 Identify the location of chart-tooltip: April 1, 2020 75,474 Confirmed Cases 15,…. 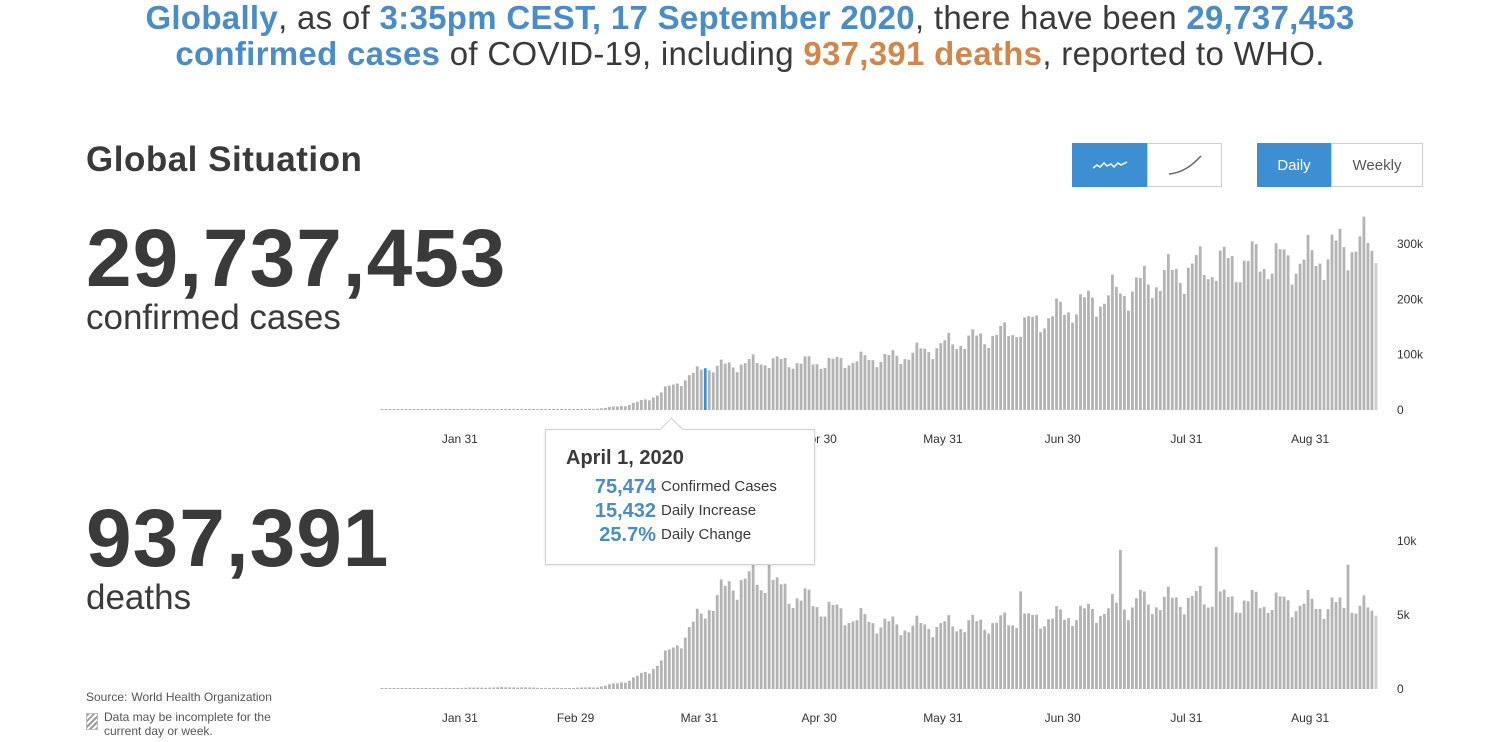
(680, 491).